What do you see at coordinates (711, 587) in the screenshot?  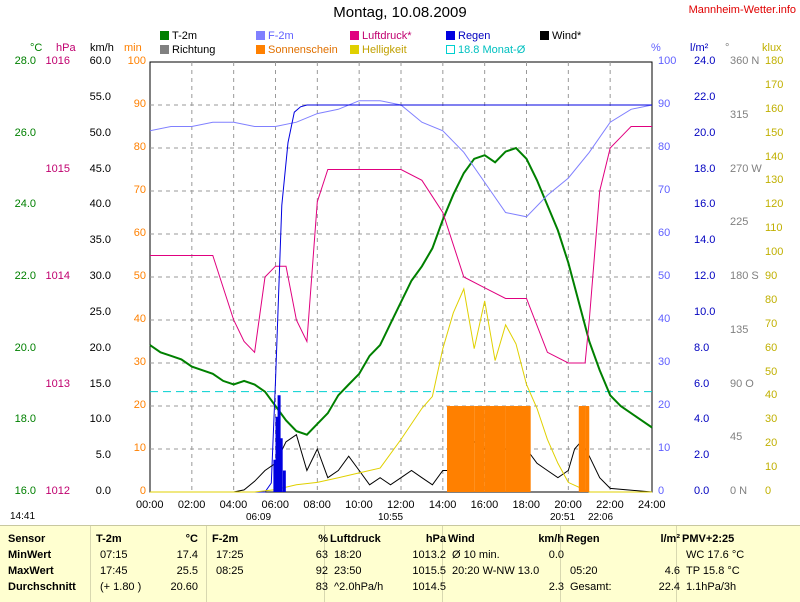 I see `cell-2-5-a: 1.1hPa/3h` at bounding box center [711, 587].